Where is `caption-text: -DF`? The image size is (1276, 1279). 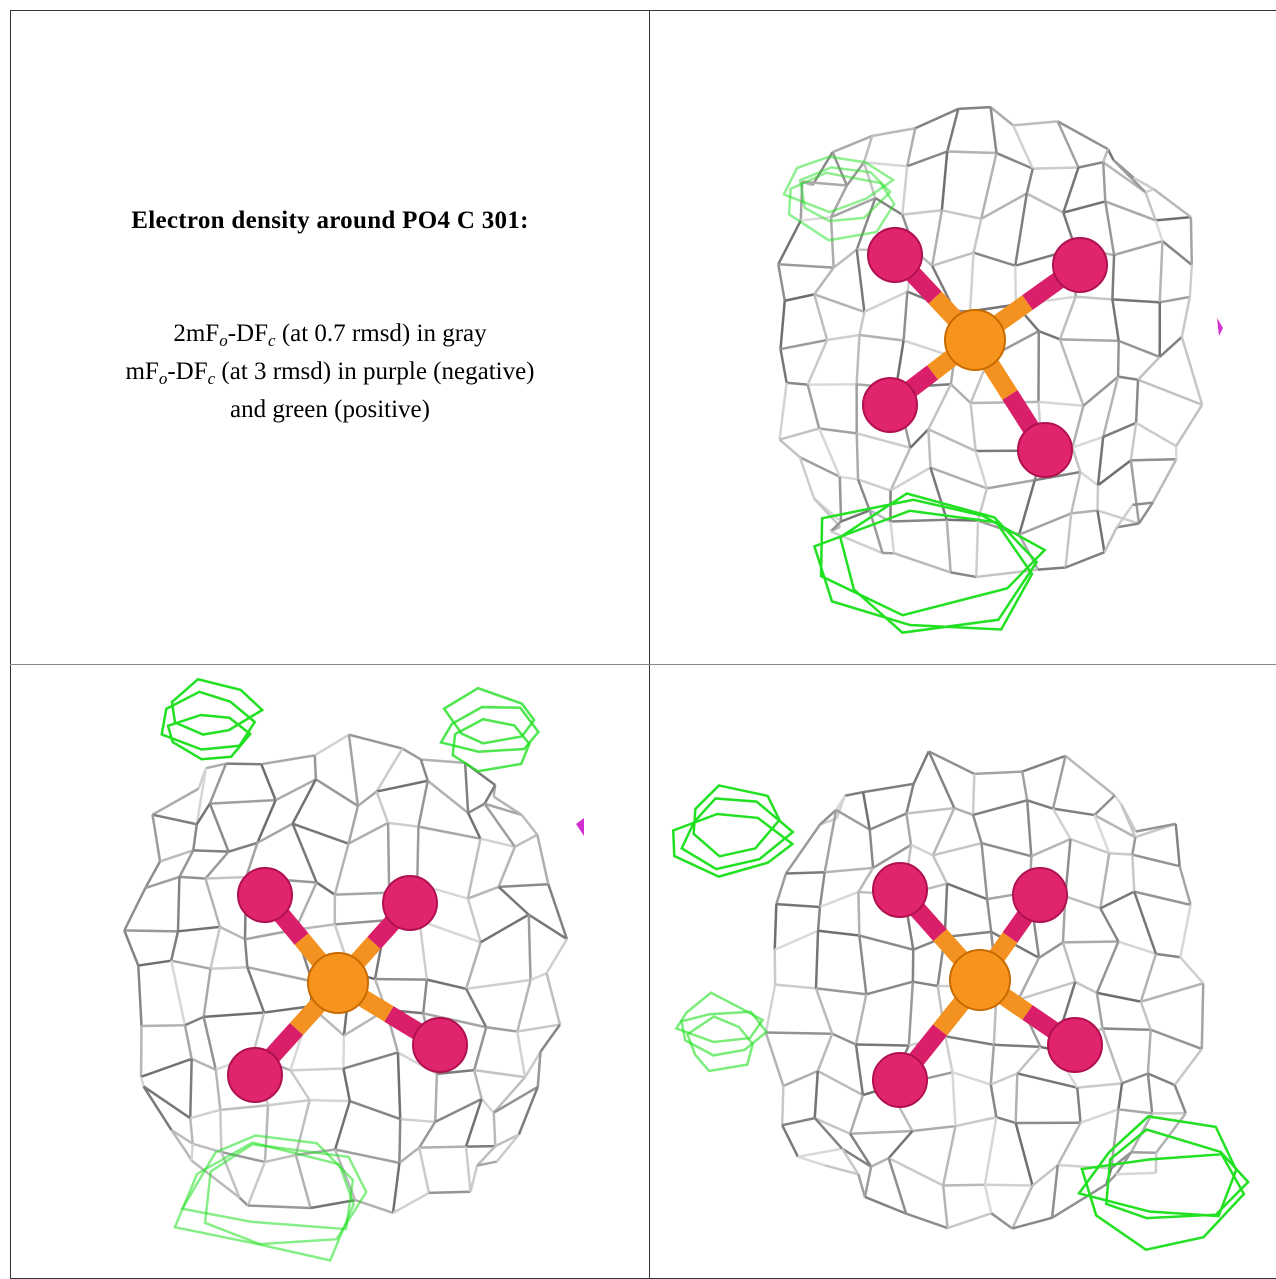
caption-text: -DF is located at coordinates (248, 333).